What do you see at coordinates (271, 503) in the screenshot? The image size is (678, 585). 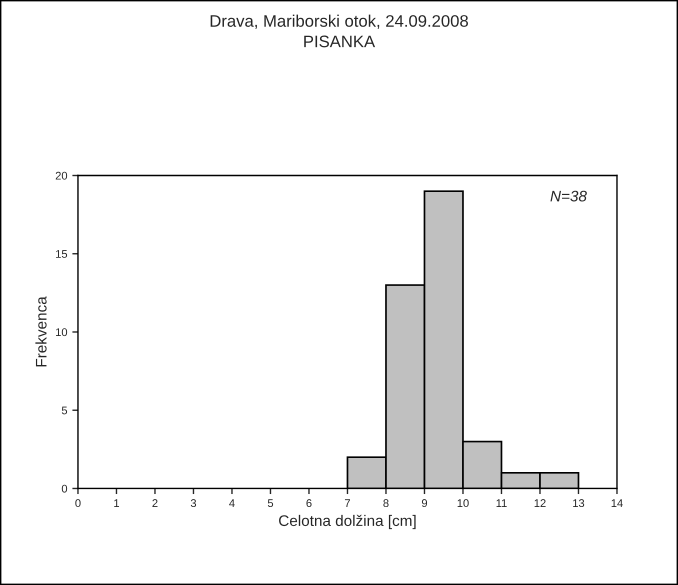 I see `x-tick-label: 5` at bounding box center [271, 503].